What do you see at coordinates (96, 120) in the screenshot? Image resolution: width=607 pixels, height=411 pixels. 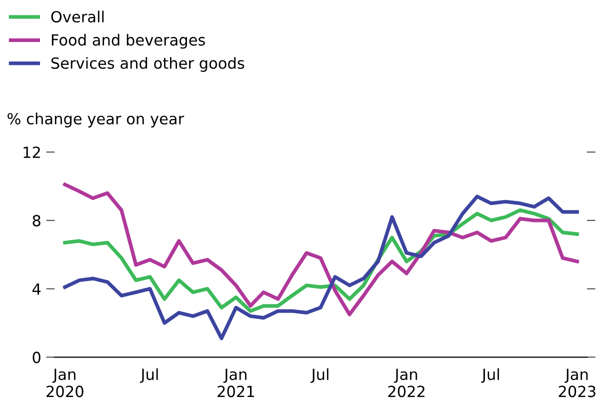 I see `y-axis-title: % change year on year` at bounding box center [96, 120].